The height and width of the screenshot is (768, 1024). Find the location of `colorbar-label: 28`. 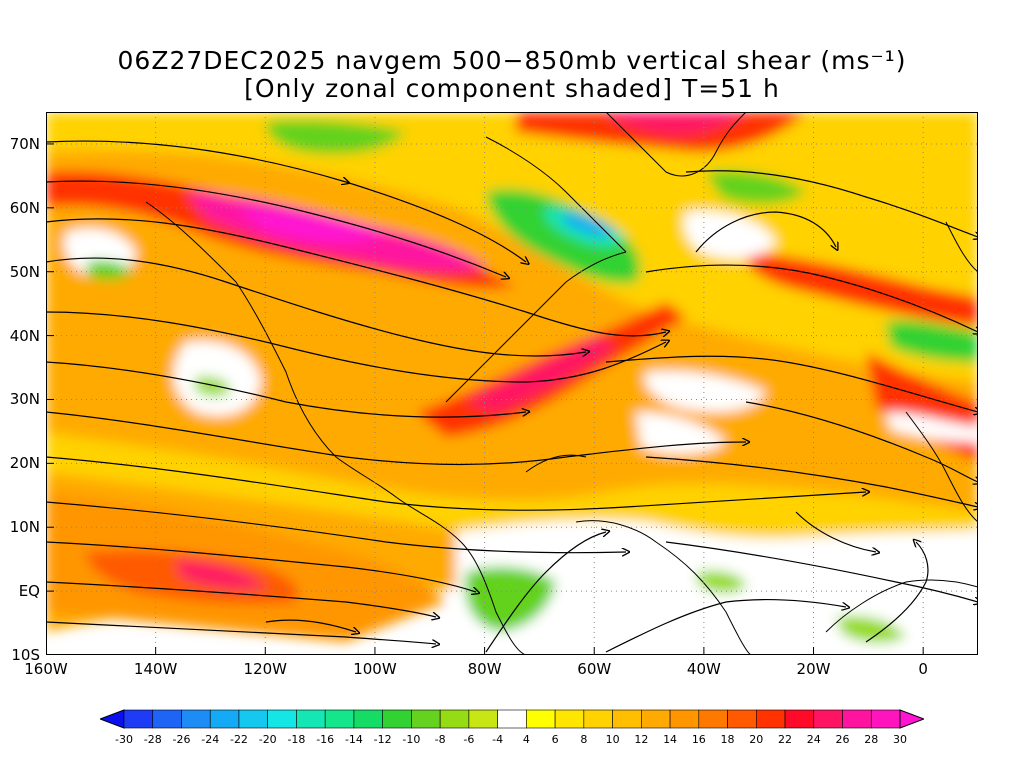

colorbar-label: 28 is located at coordinates (871, 739).